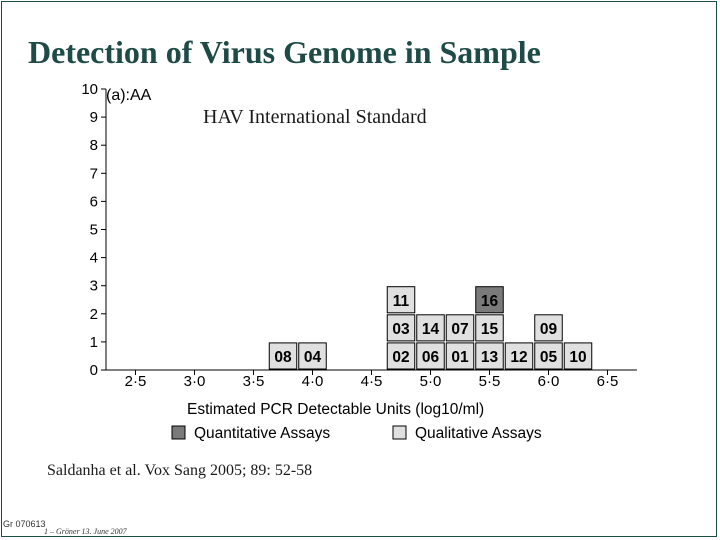  I want to click on y-tick-label: 6, so click(94, 201).